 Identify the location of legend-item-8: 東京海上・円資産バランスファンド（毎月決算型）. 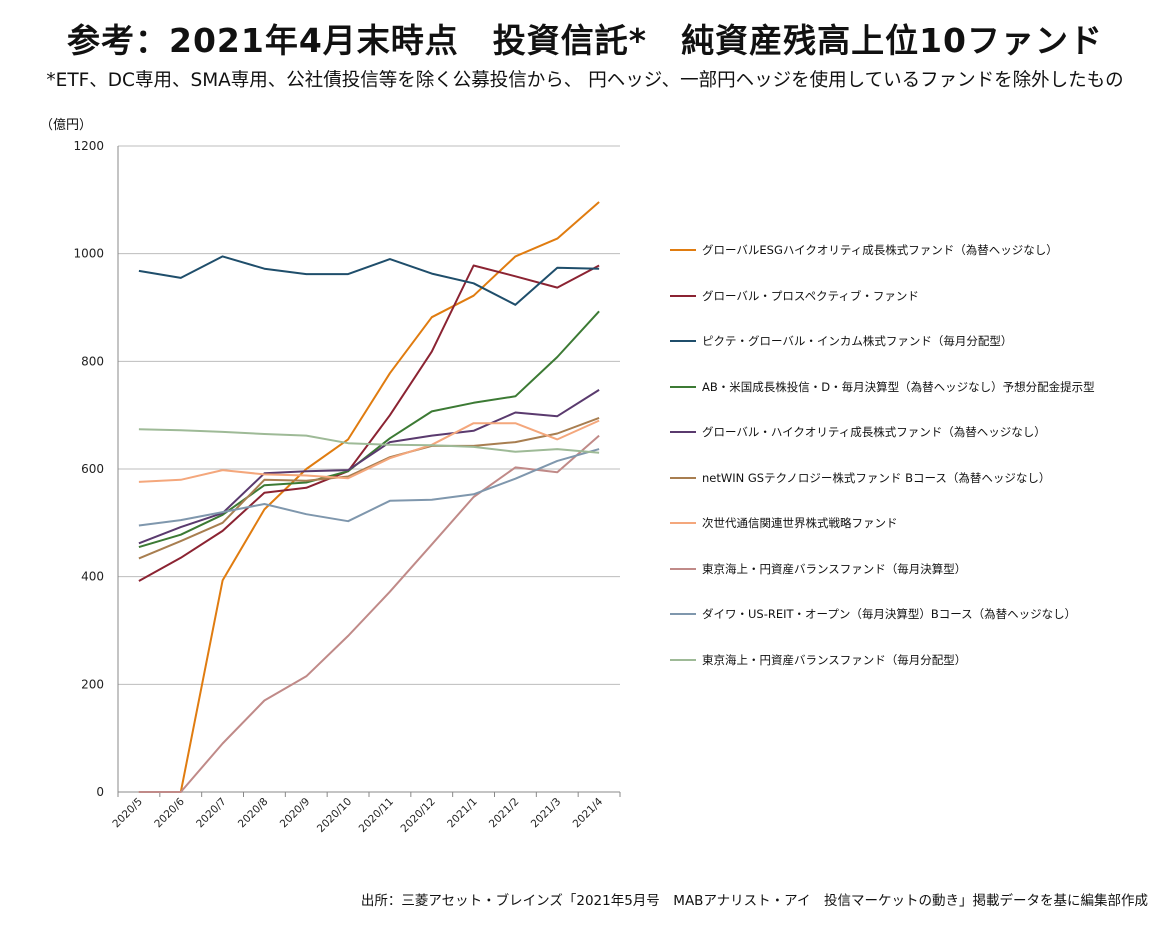
(818, 569).